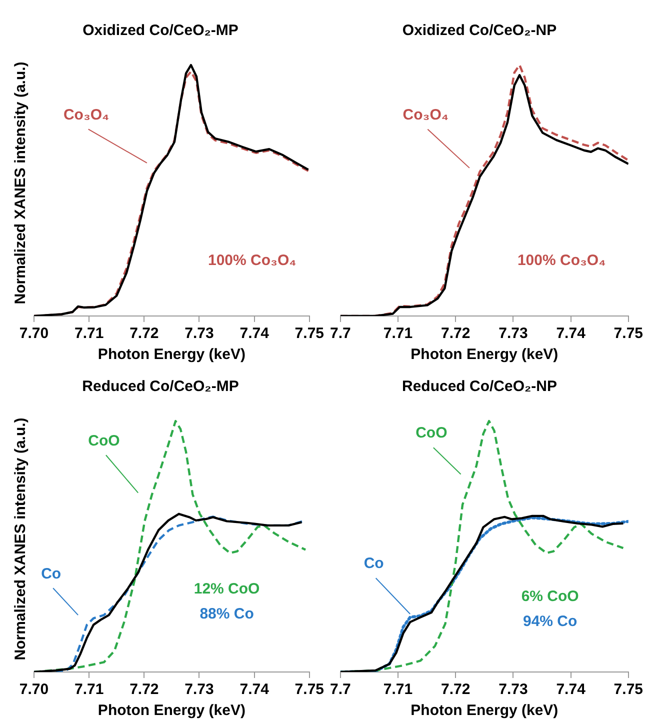 The height and width of the screenshot is (728, 654). I want to click on chart-title: Oxidized Co/CeO₂-NP, so click(479, 31).